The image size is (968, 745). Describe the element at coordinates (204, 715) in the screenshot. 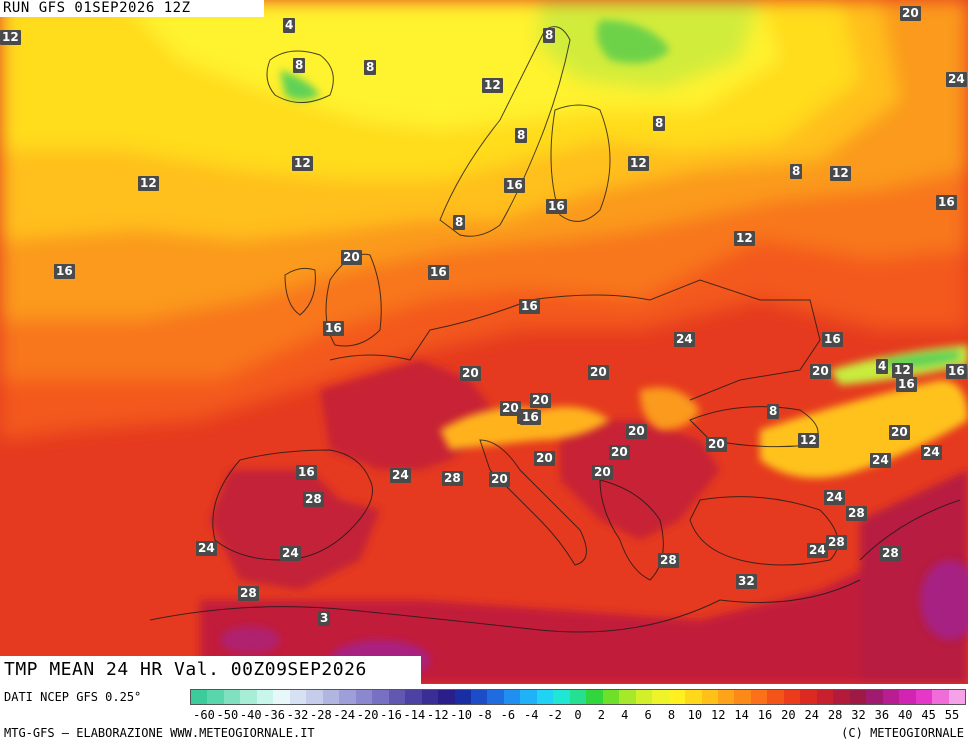

I see `scale-tick-label: -60` at that location.